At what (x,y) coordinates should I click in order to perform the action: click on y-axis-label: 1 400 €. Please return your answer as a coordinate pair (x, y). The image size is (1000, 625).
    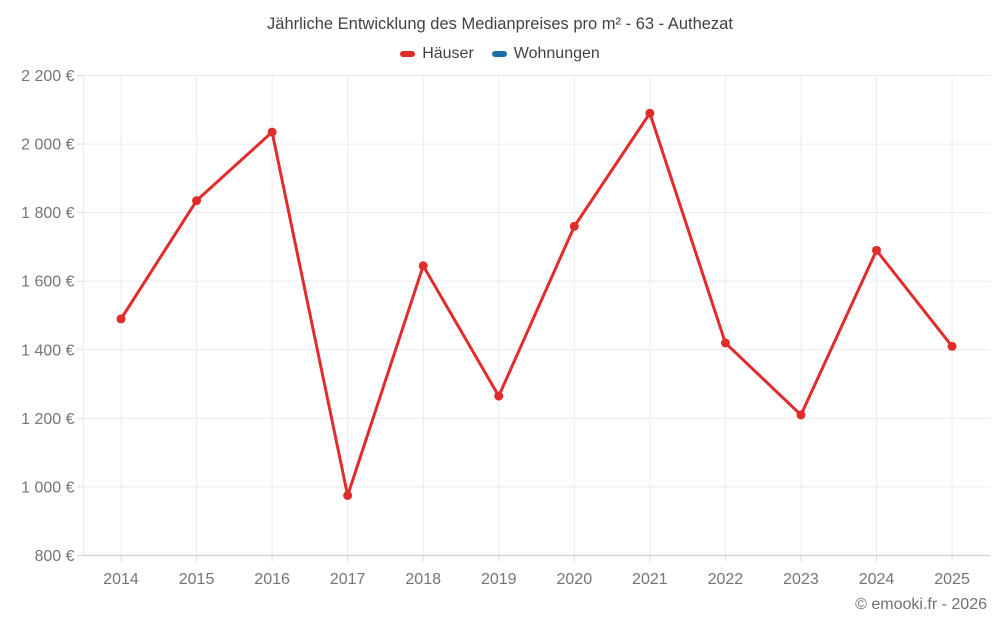
    Looking at the image, I should click on (47, 350).